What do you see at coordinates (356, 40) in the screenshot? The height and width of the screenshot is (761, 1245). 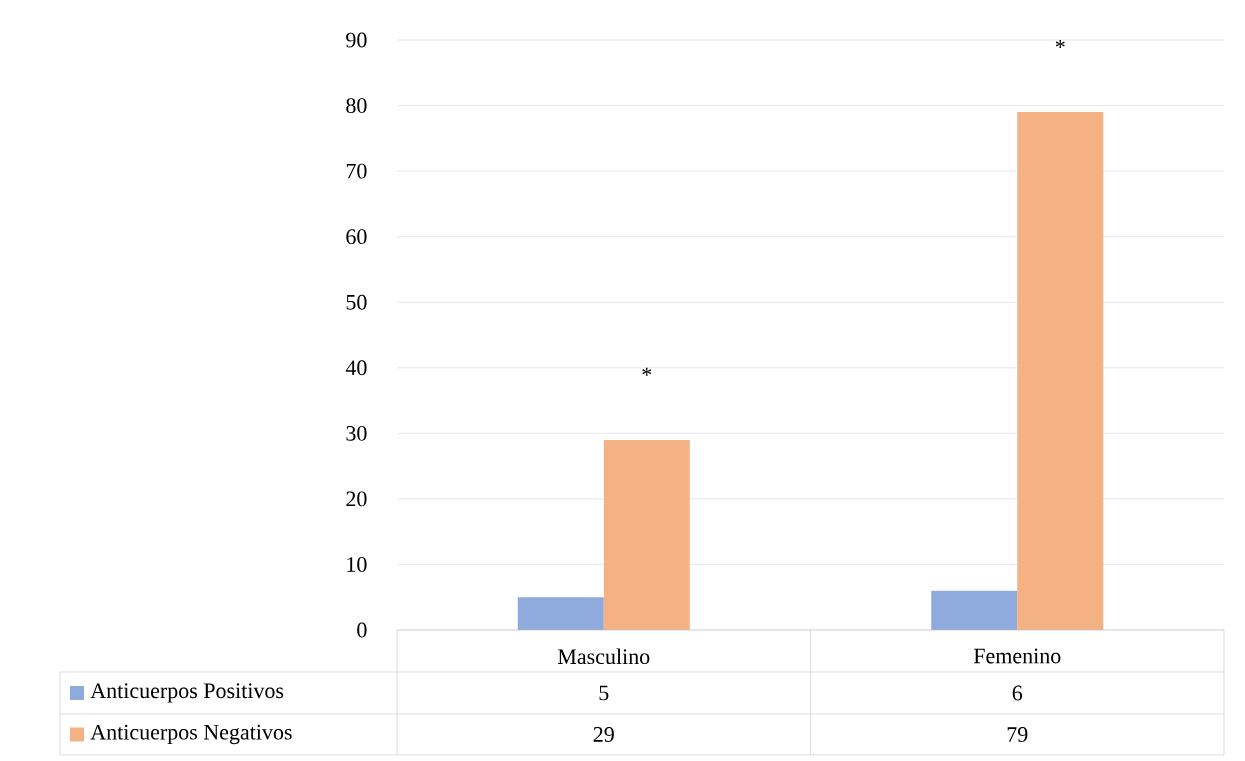 I see `y-tick-label: 90` at bounding box center [356, 40].